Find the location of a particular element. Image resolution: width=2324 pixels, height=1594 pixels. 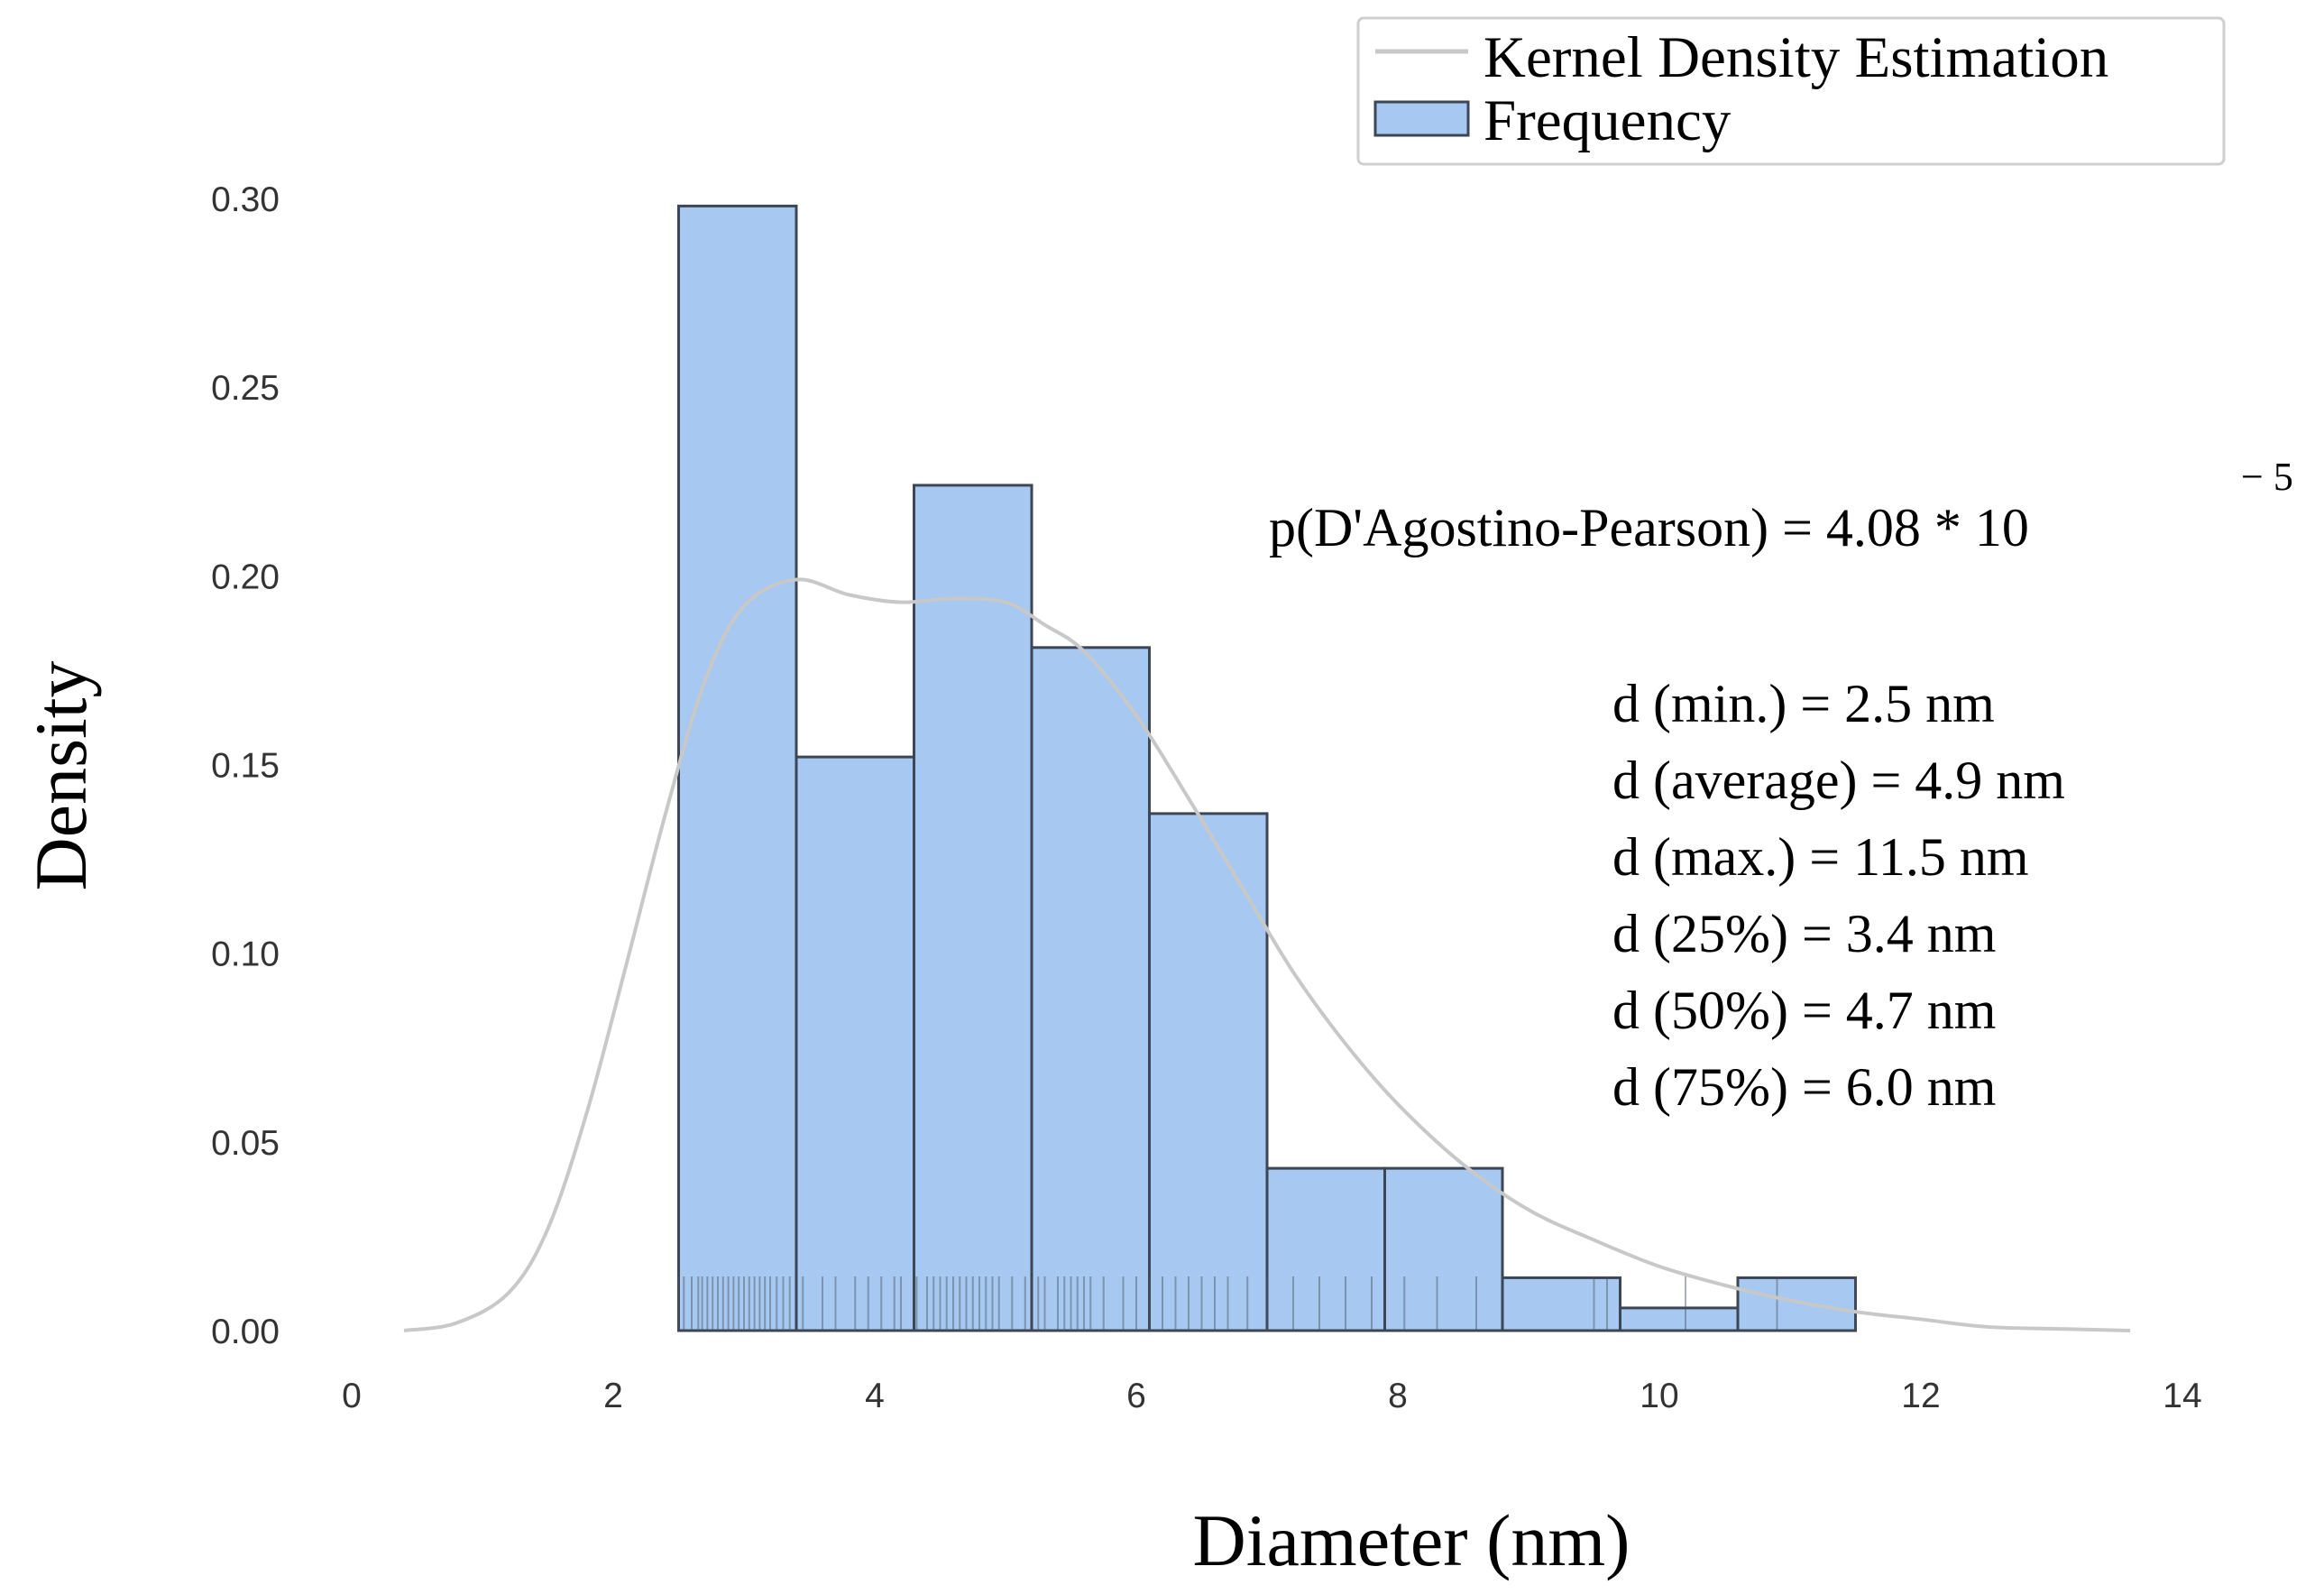

y-tick-label: 0.10 is located at coordinates (245, 954).